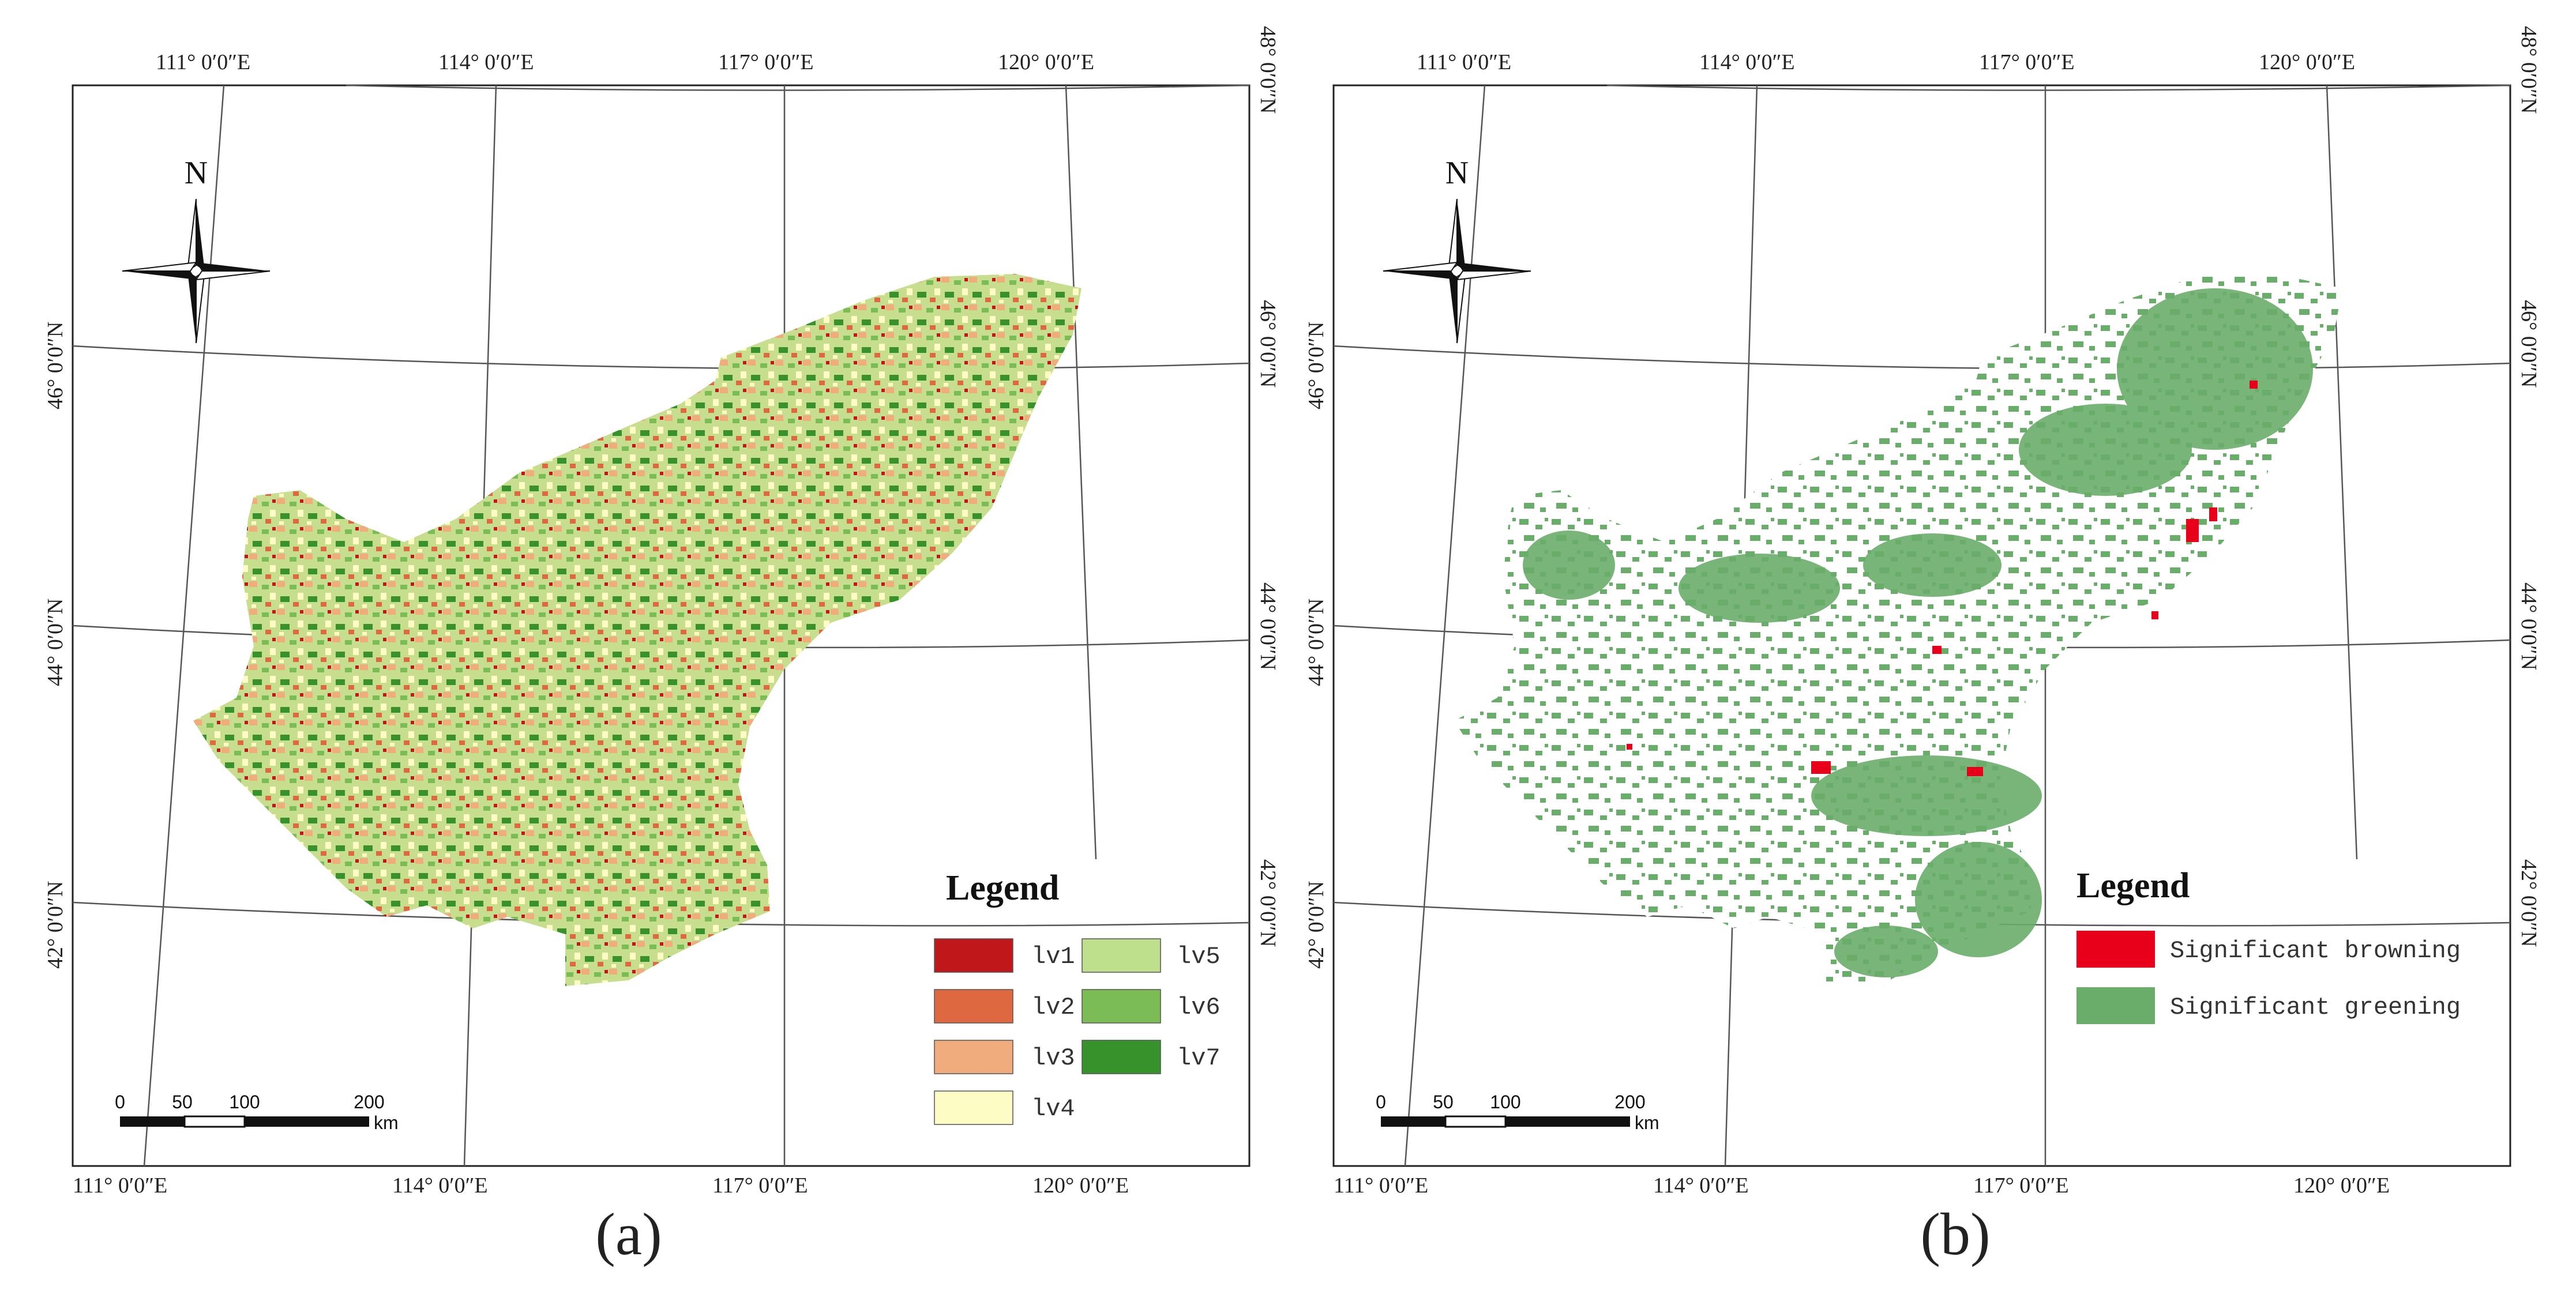 The image size is (2576, 1294). Describe the element at coordinates (974, 955) in the screenshot. I see `legend-swatch-lv1` at that location.